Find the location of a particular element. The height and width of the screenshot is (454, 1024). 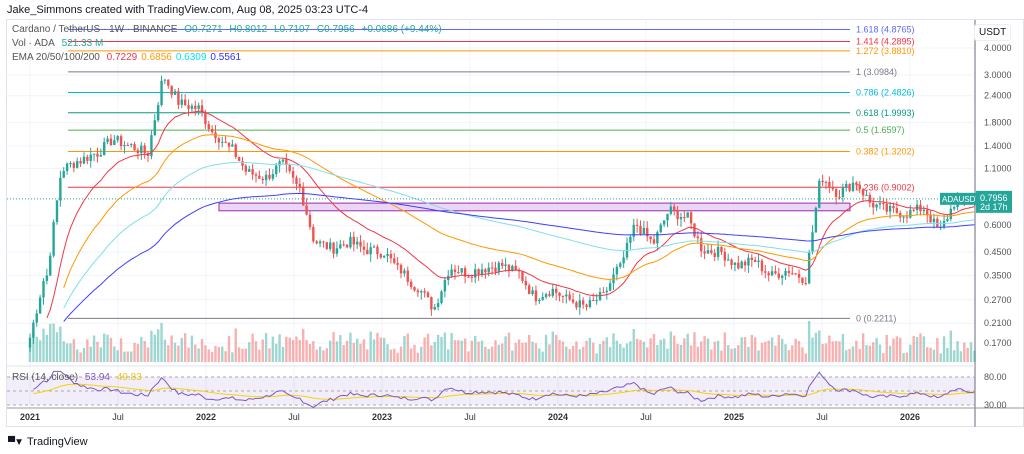

currency-label: USDT is located at coordinates (993, 32).